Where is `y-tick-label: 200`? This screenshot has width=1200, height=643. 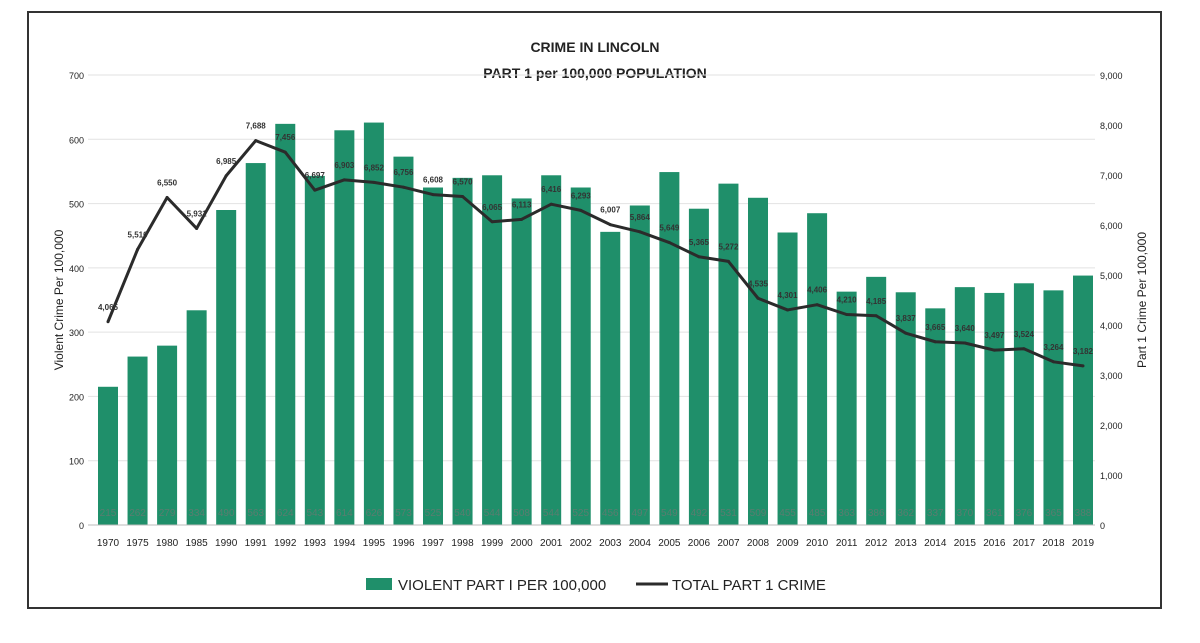
y-tick-label: 200 is located at coordinates (76, 397).